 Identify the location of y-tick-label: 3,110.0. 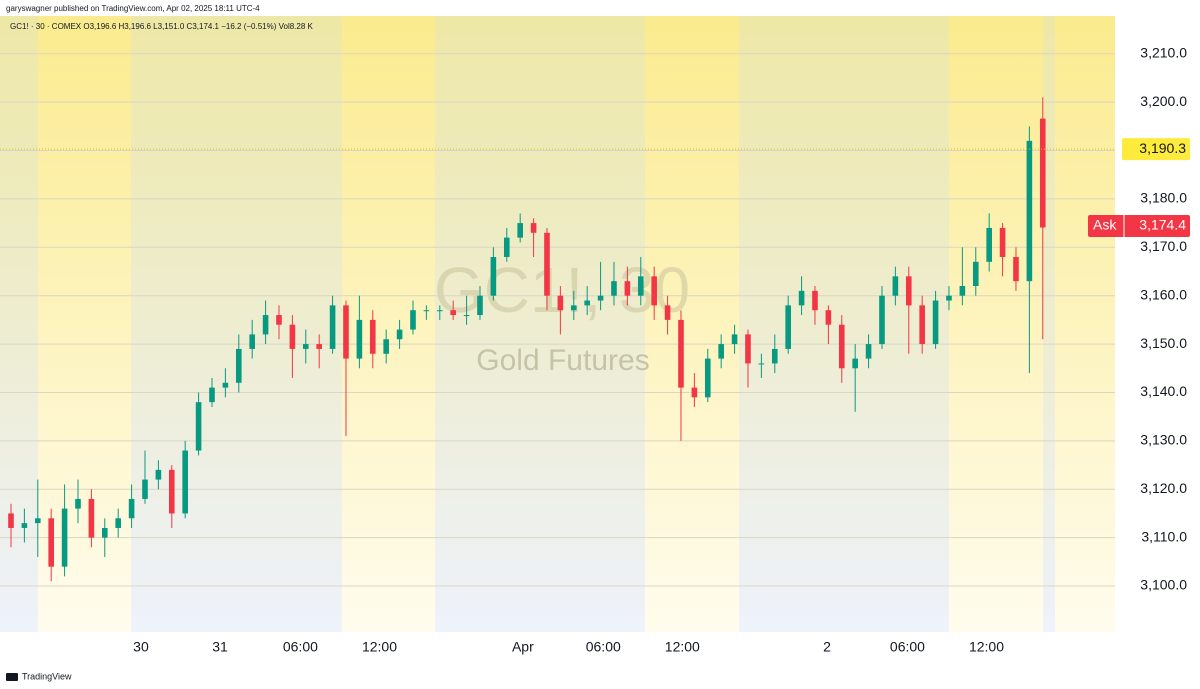
(1164, 536).